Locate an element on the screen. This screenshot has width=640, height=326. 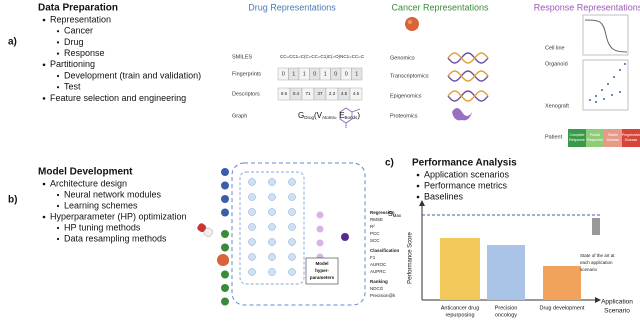
patient-category-label: Response is located at coordinates (577, 140).